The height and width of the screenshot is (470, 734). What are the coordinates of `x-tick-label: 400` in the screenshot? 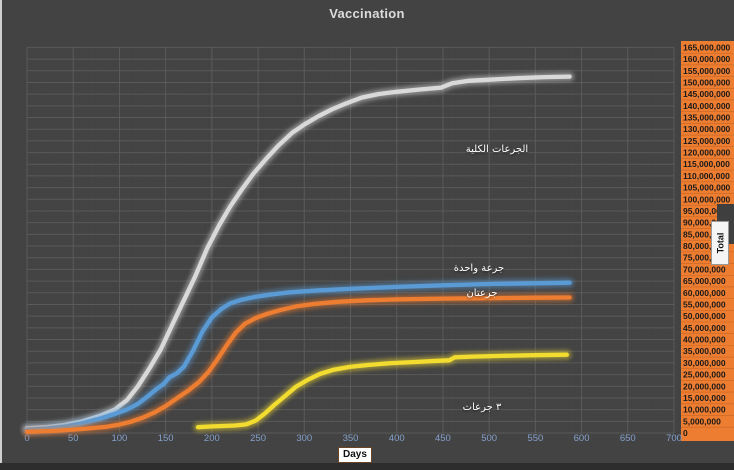 It's located at (397, 438).